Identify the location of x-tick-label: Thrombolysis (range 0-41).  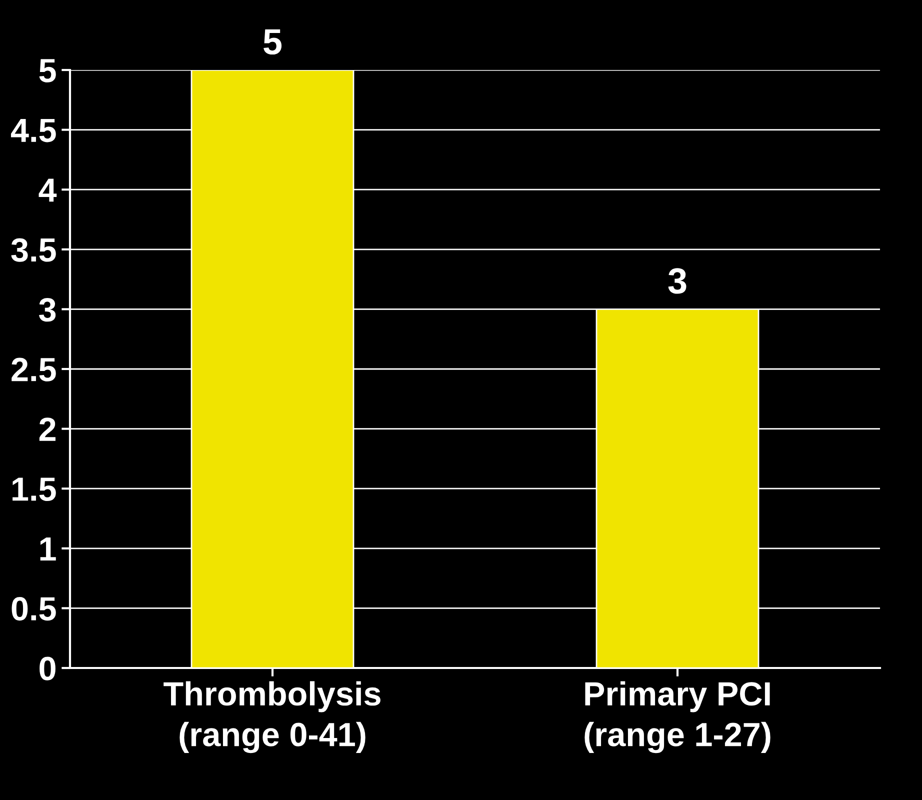
(272, 717).